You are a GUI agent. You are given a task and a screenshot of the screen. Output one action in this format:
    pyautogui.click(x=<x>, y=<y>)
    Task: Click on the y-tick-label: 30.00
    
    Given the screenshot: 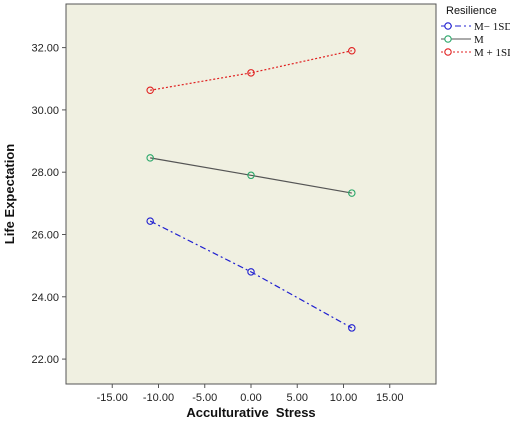 What is the action you would take?
    pyautogui.click(x=45, y=111)
    